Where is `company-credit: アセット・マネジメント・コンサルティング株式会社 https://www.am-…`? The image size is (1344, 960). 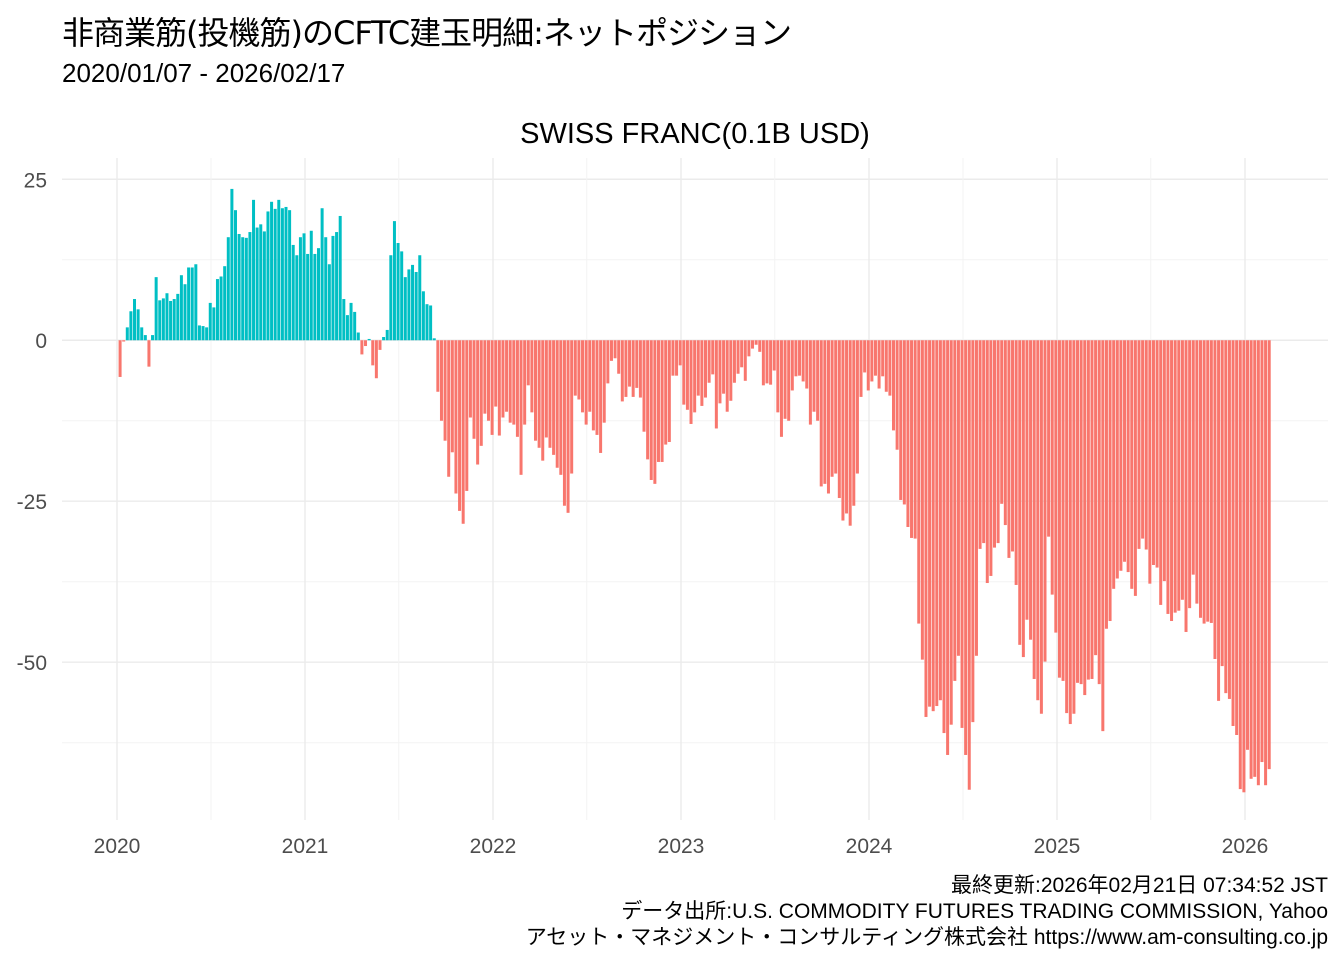 company-credit: アセット・マネジメント・コンサルティング株式会社 https://www.am-… is located at coordinates (926, 937).